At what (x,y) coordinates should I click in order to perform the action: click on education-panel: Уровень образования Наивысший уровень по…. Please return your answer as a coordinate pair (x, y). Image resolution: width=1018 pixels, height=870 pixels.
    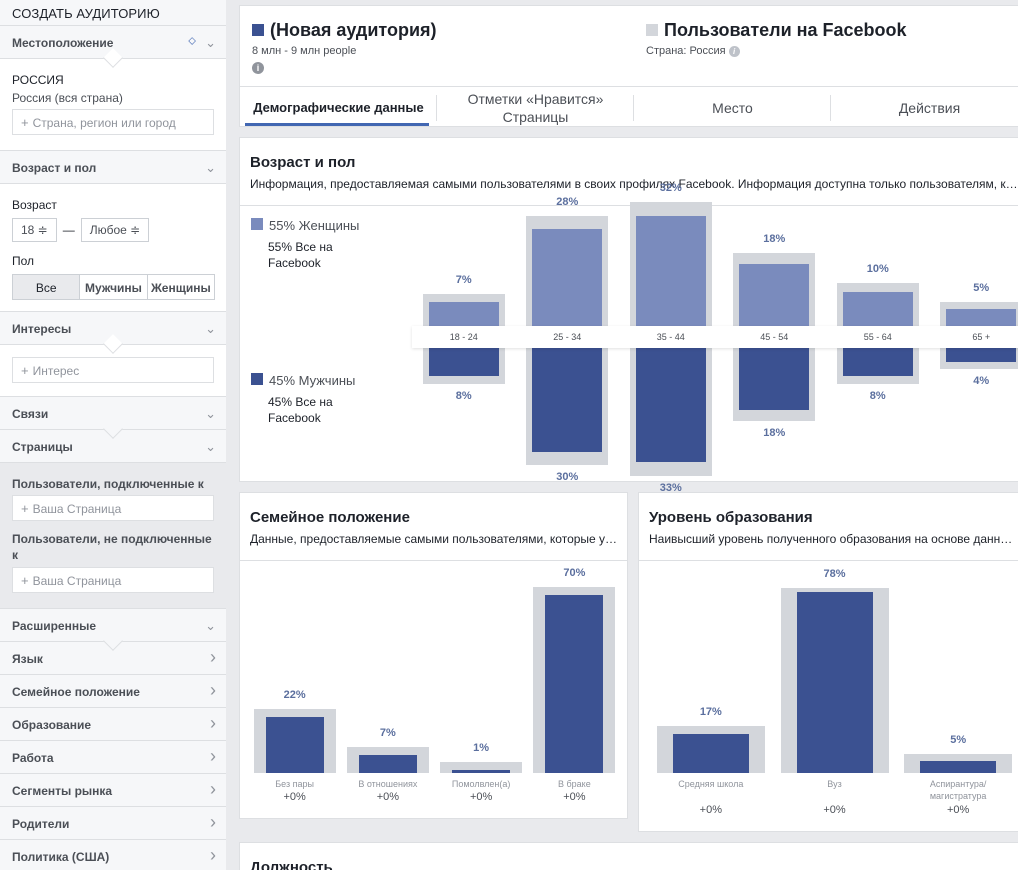
    Looking at the image, I should click on (828, 662).